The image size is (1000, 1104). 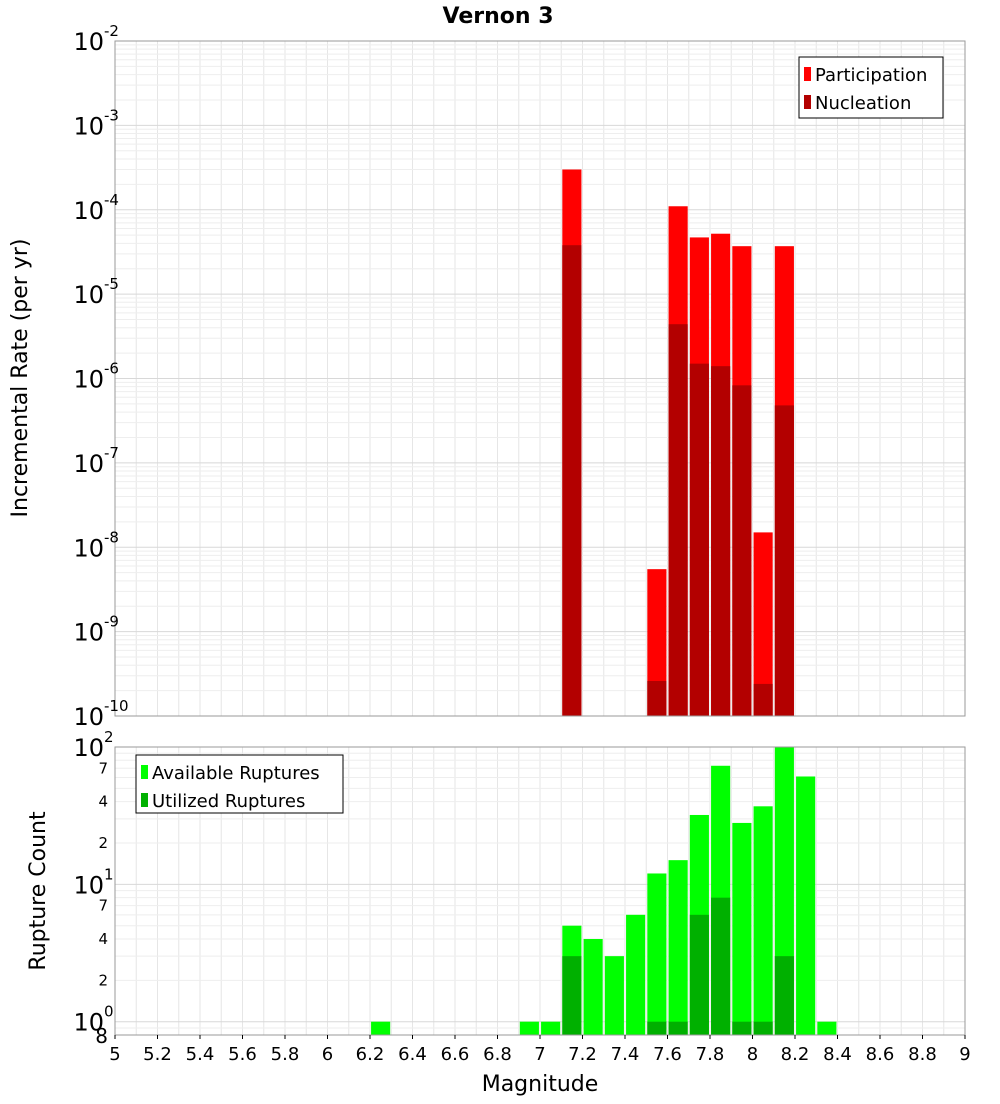 What do you see at coordinates (111, 284) in the screenshot?
I see `top-y-tick-exponent: -5` at bounding box center [111, 284].